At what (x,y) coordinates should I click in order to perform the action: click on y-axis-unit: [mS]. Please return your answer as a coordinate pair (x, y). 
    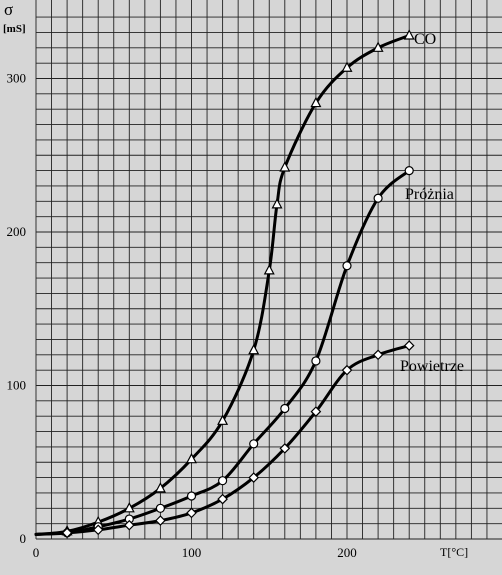
    Looking at the image, I should click on (14, 29).